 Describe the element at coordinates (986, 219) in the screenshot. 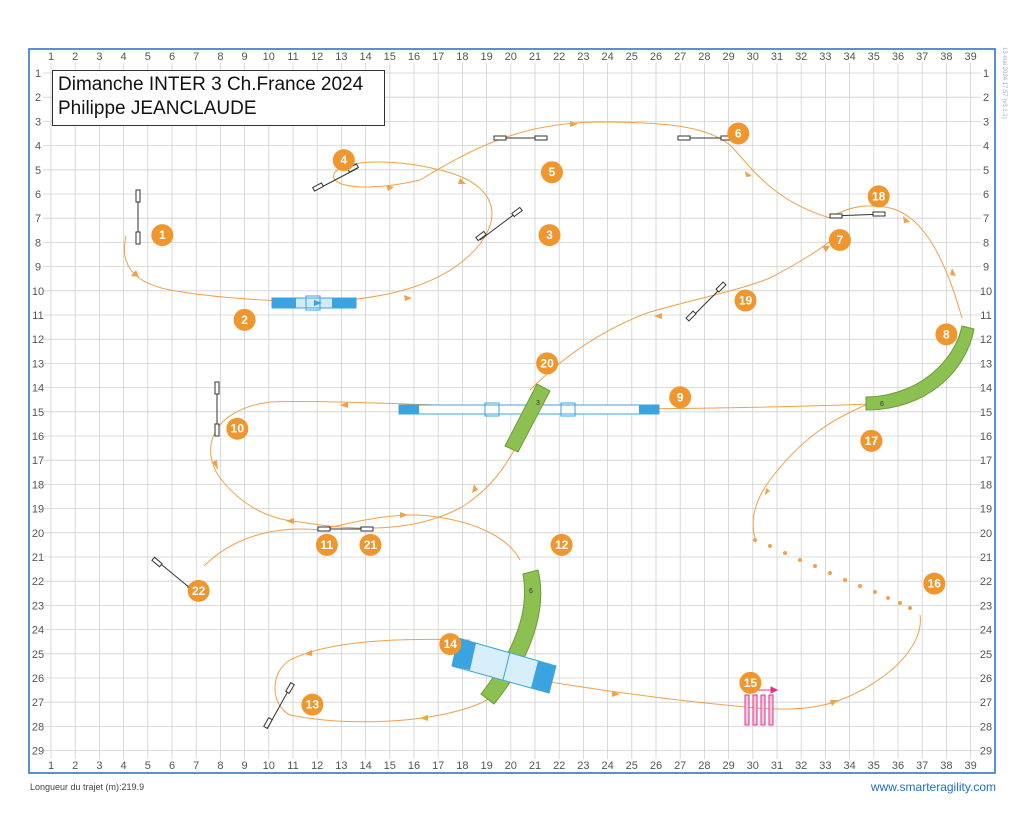

I see `row-label: 7` at that location.